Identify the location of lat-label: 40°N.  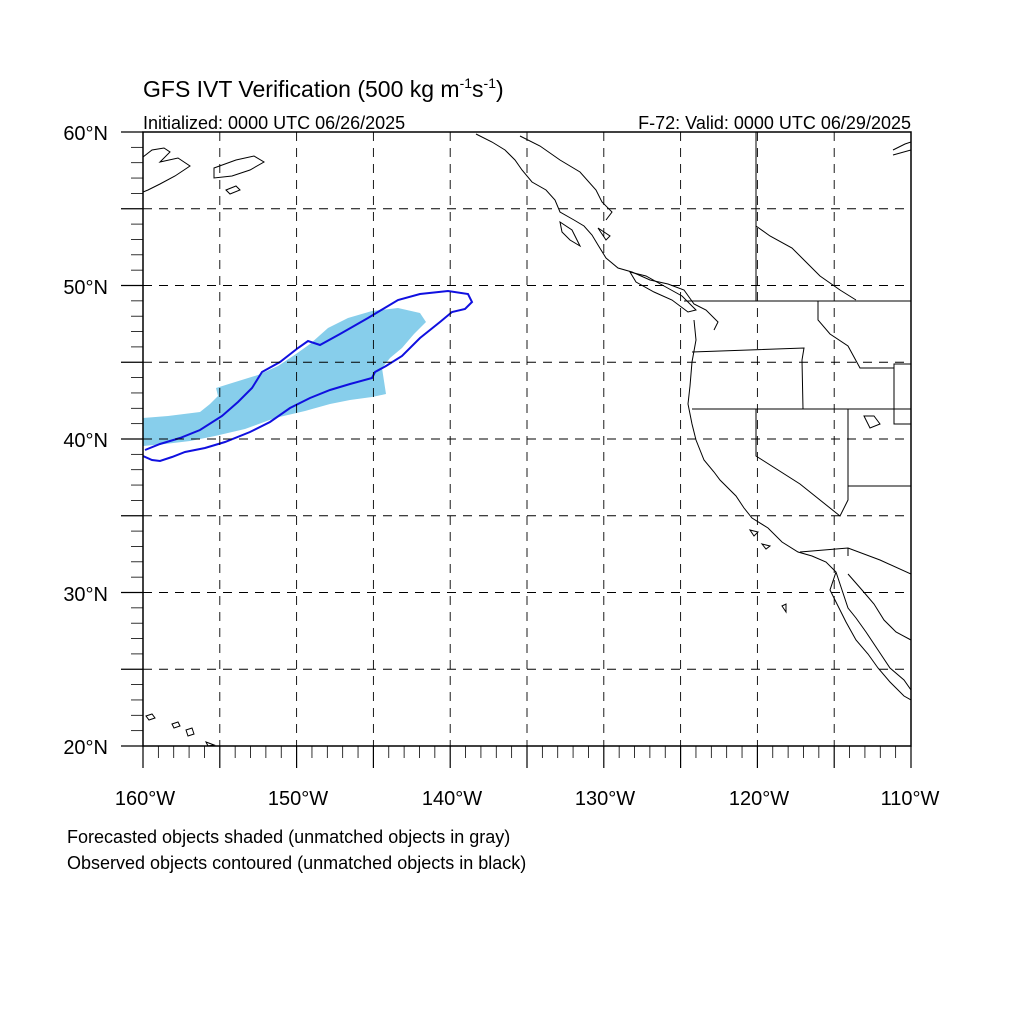
(85, 441).